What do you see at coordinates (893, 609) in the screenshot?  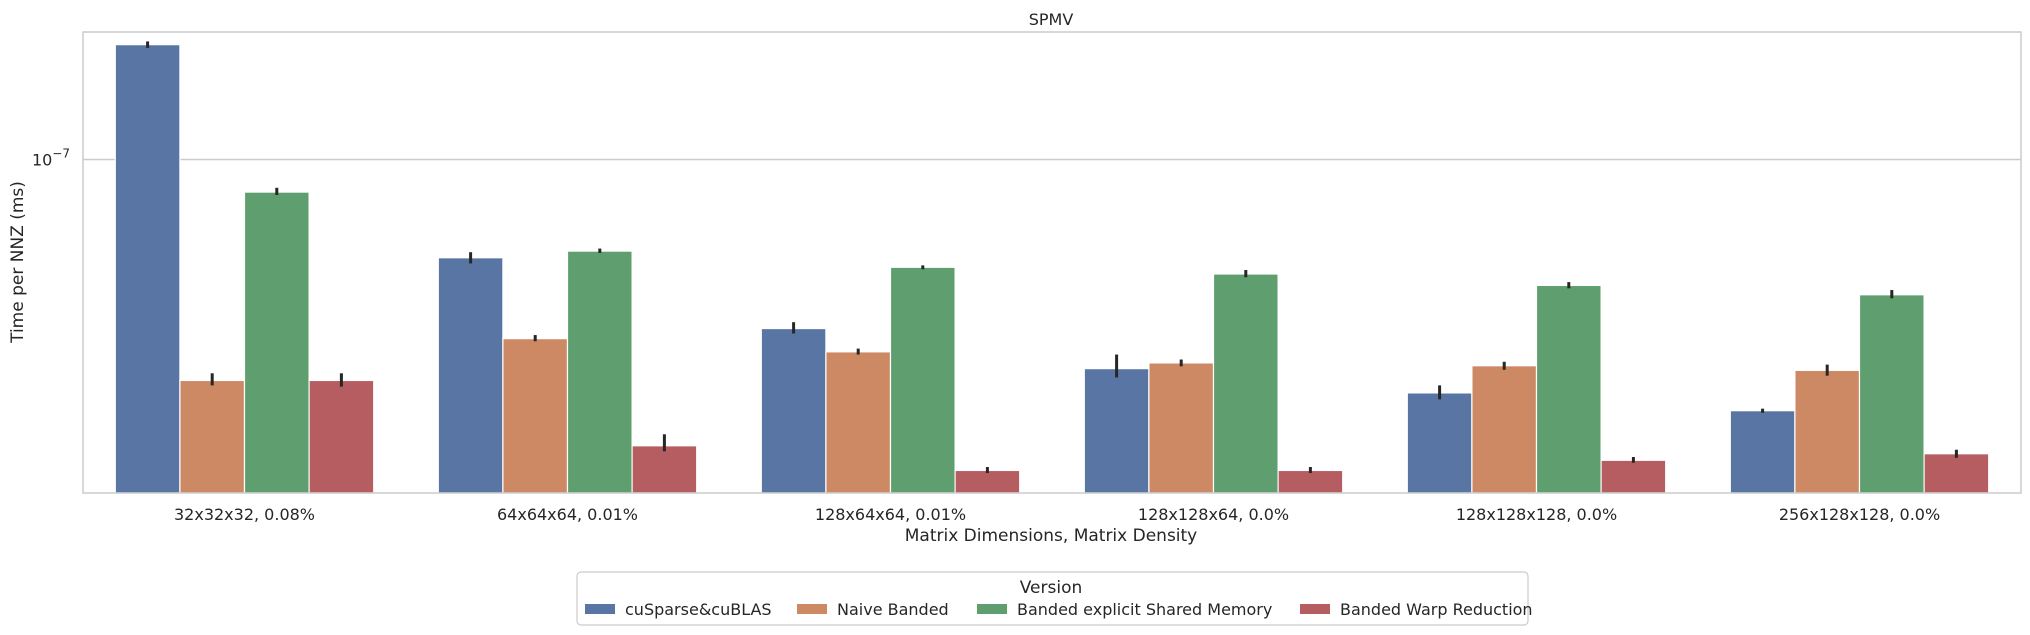 I see `legend-label: Naive Banded` at bounding box center [893, 609].